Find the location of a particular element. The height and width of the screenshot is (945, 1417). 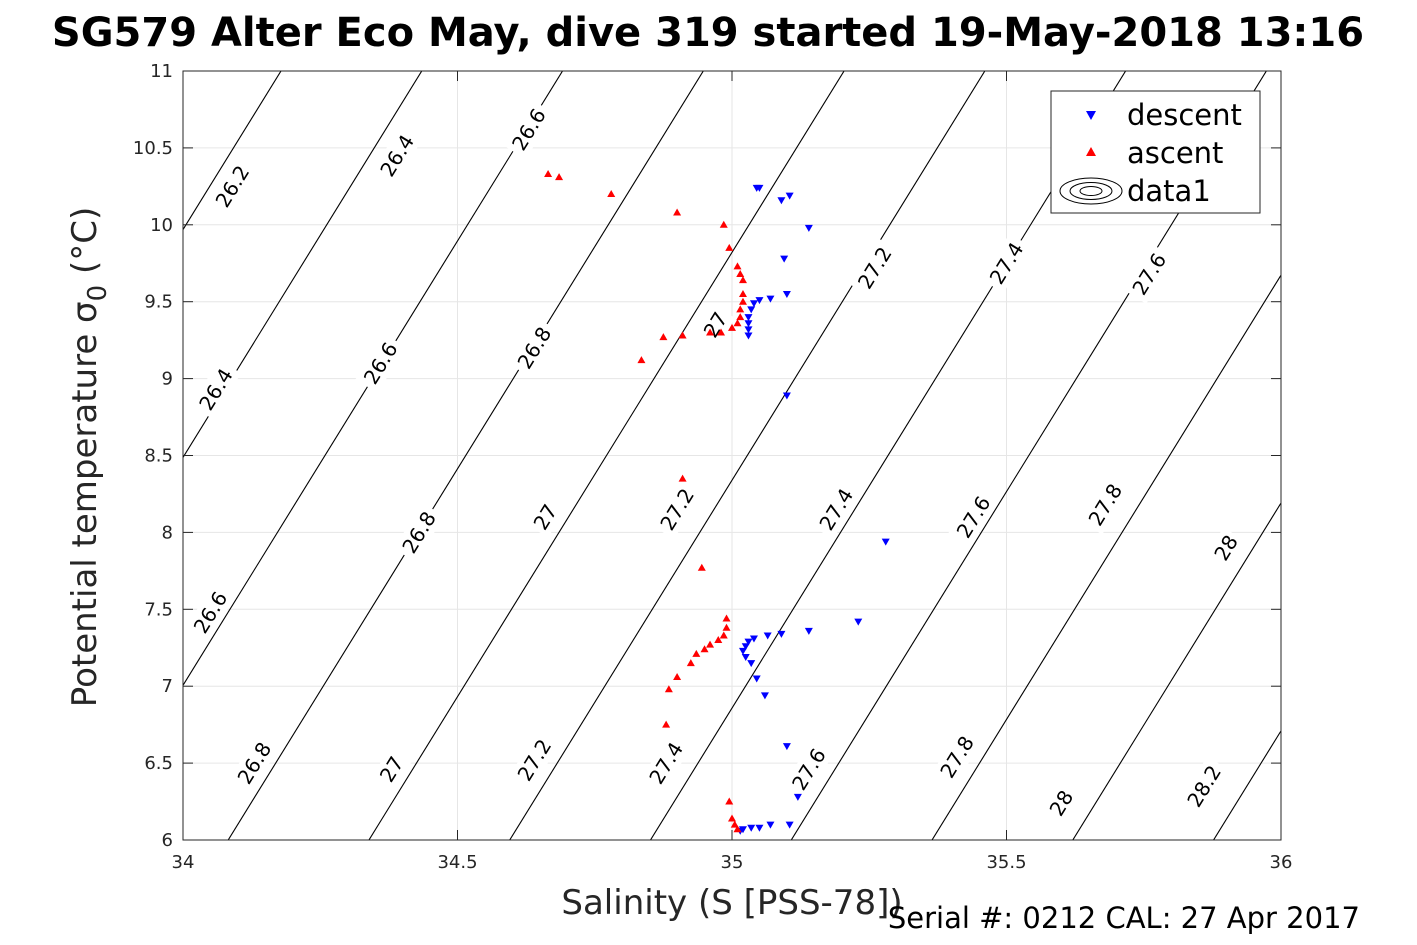

x-tick-label: 36 is located at coordinates (1281, 862).